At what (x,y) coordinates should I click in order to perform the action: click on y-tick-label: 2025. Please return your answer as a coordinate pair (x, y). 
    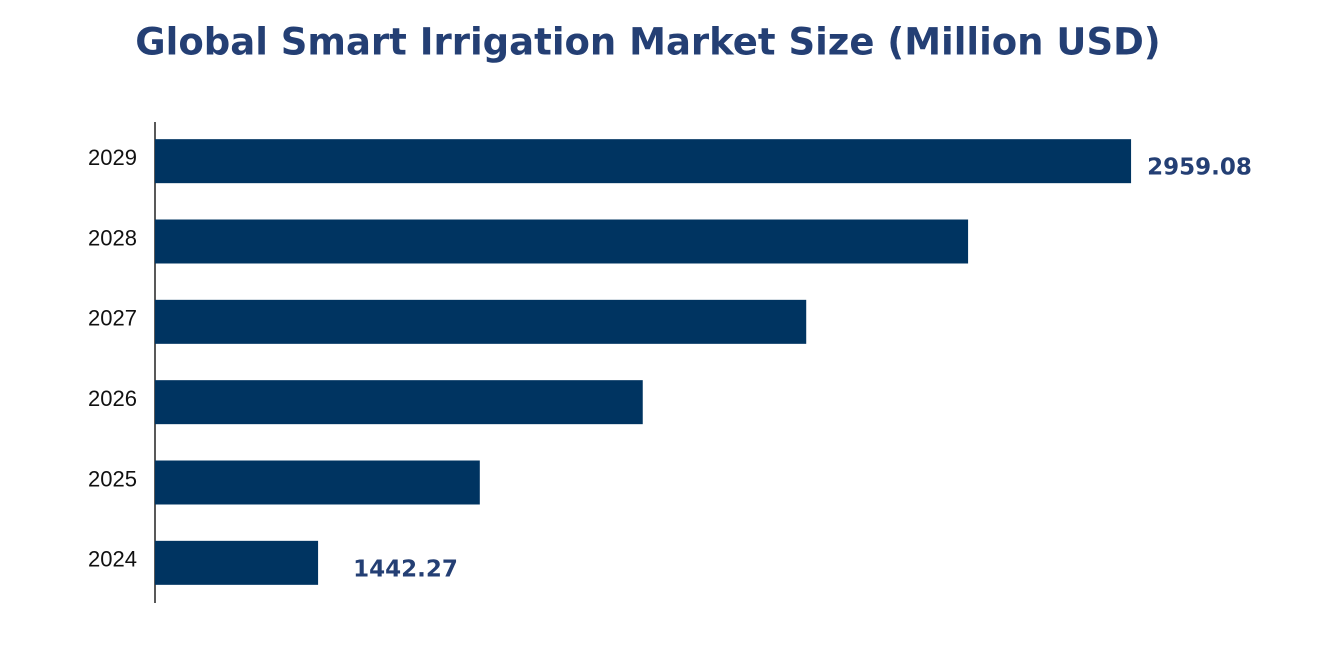
    Looking at the image, I should click on (112, 478).